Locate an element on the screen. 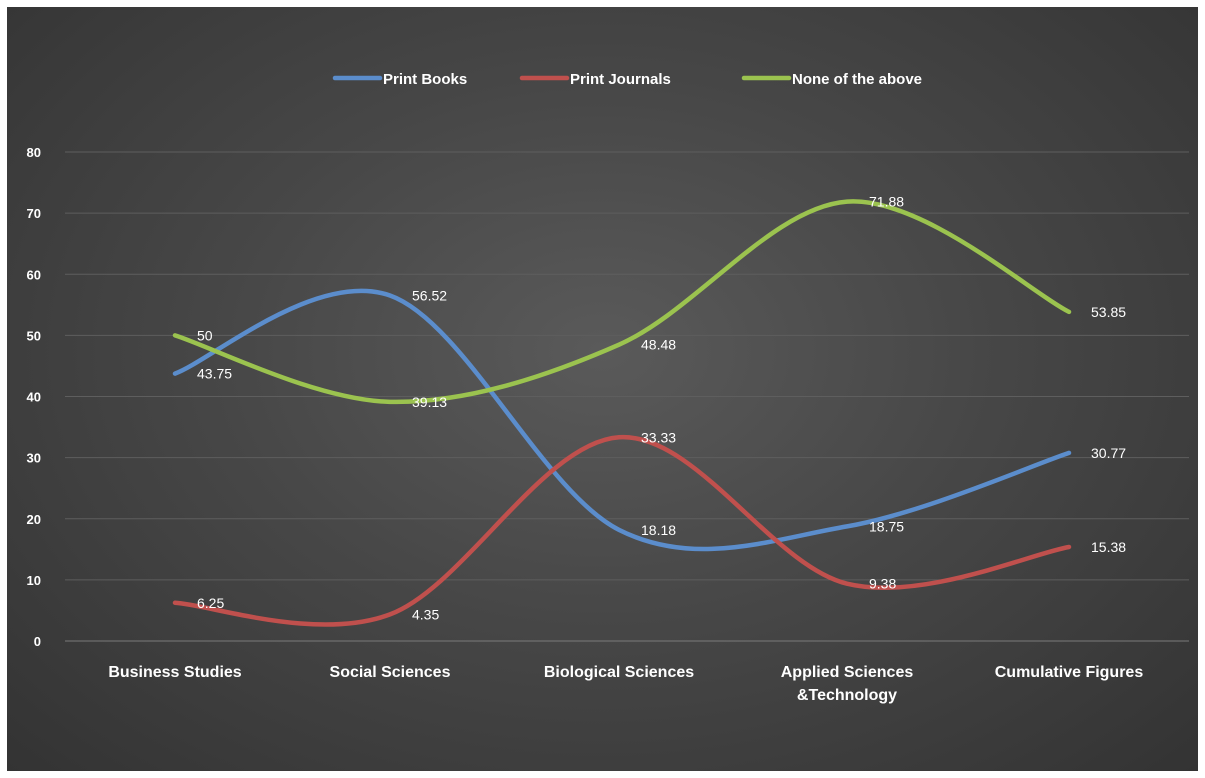  y-tick-label: 80 is located at coordinates (34, 152).